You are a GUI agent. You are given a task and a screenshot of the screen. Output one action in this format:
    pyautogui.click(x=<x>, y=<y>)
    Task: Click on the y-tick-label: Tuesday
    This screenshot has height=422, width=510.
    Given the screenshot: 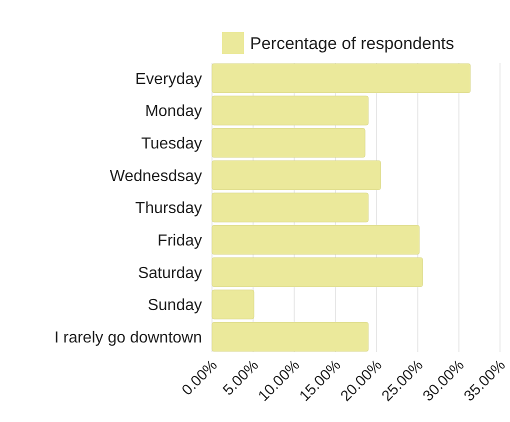 What is the action you would take?
    pyautogui.click(x=171, y=143)
    